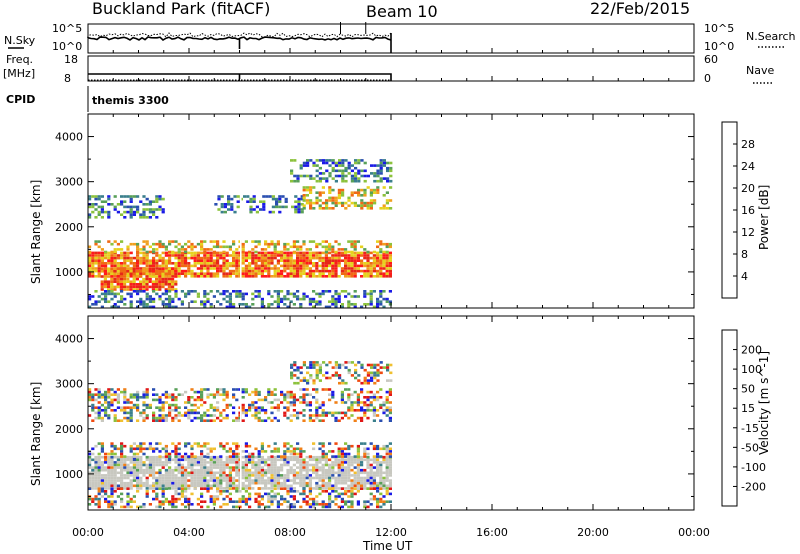  What do you see at coordinates (391, 37) in the screenshot?
I see `nsky-trace` at bounding box center [391, 37].